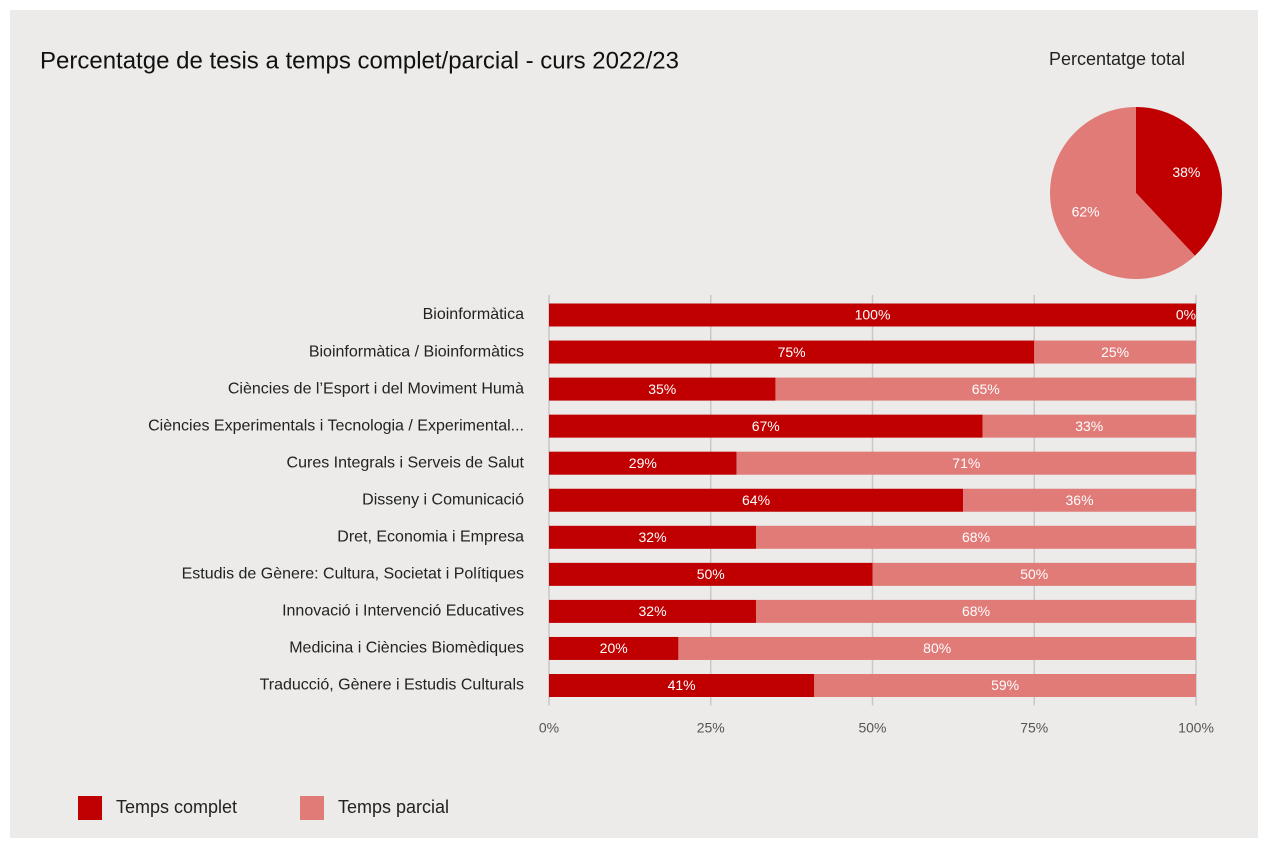 The height and width of the screenshot is (849, 1268). I want to click on y-tick-label: Disseny i Comunicació, so click(443, 499).